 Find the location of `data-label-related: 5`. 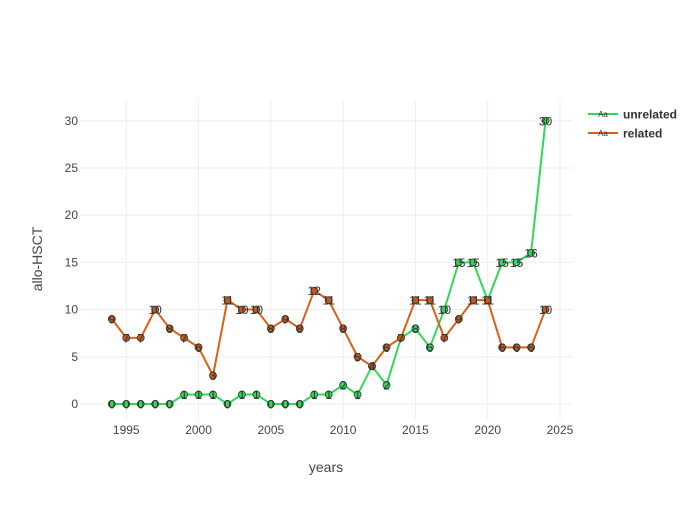

data-label-related: 5 is located at coordinates (357, 357).